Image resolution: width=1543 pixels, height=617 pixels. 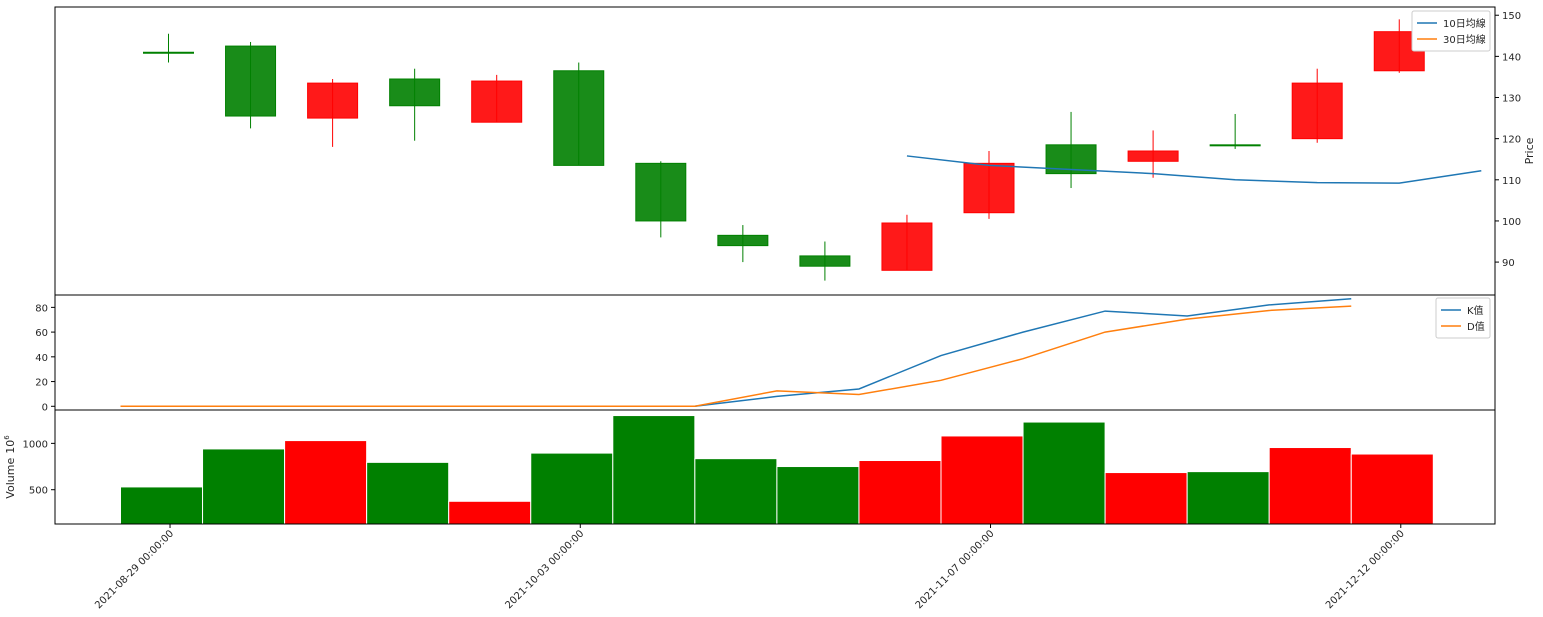 I want to click on kd-y-tick-label: 20, so click(x=41, y=383).